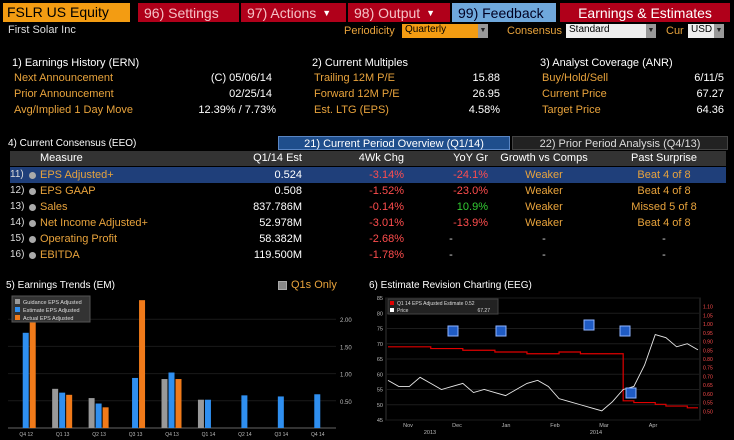  What do you see at coordinates (664, 158) in the screenshot?
I see `col-surprise: Past Surprise` at bounding box center [664, 158].